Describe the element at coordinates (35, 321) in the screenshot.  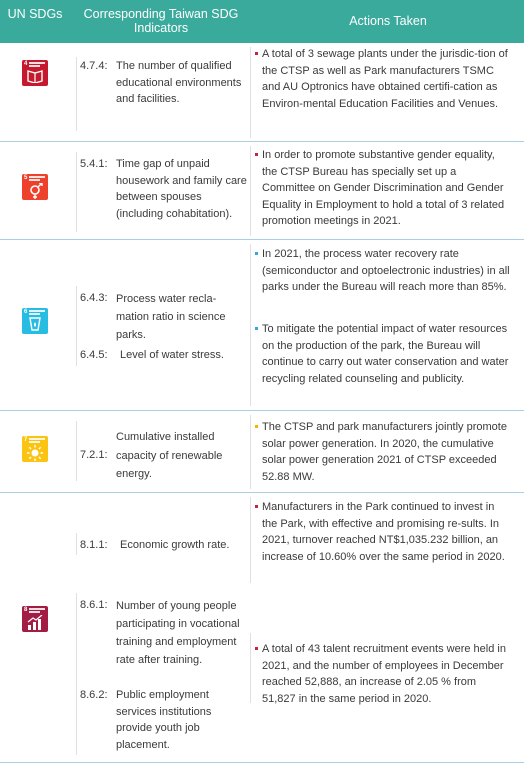
I see `sdg-6-clean-water-icon: 6` at that location.